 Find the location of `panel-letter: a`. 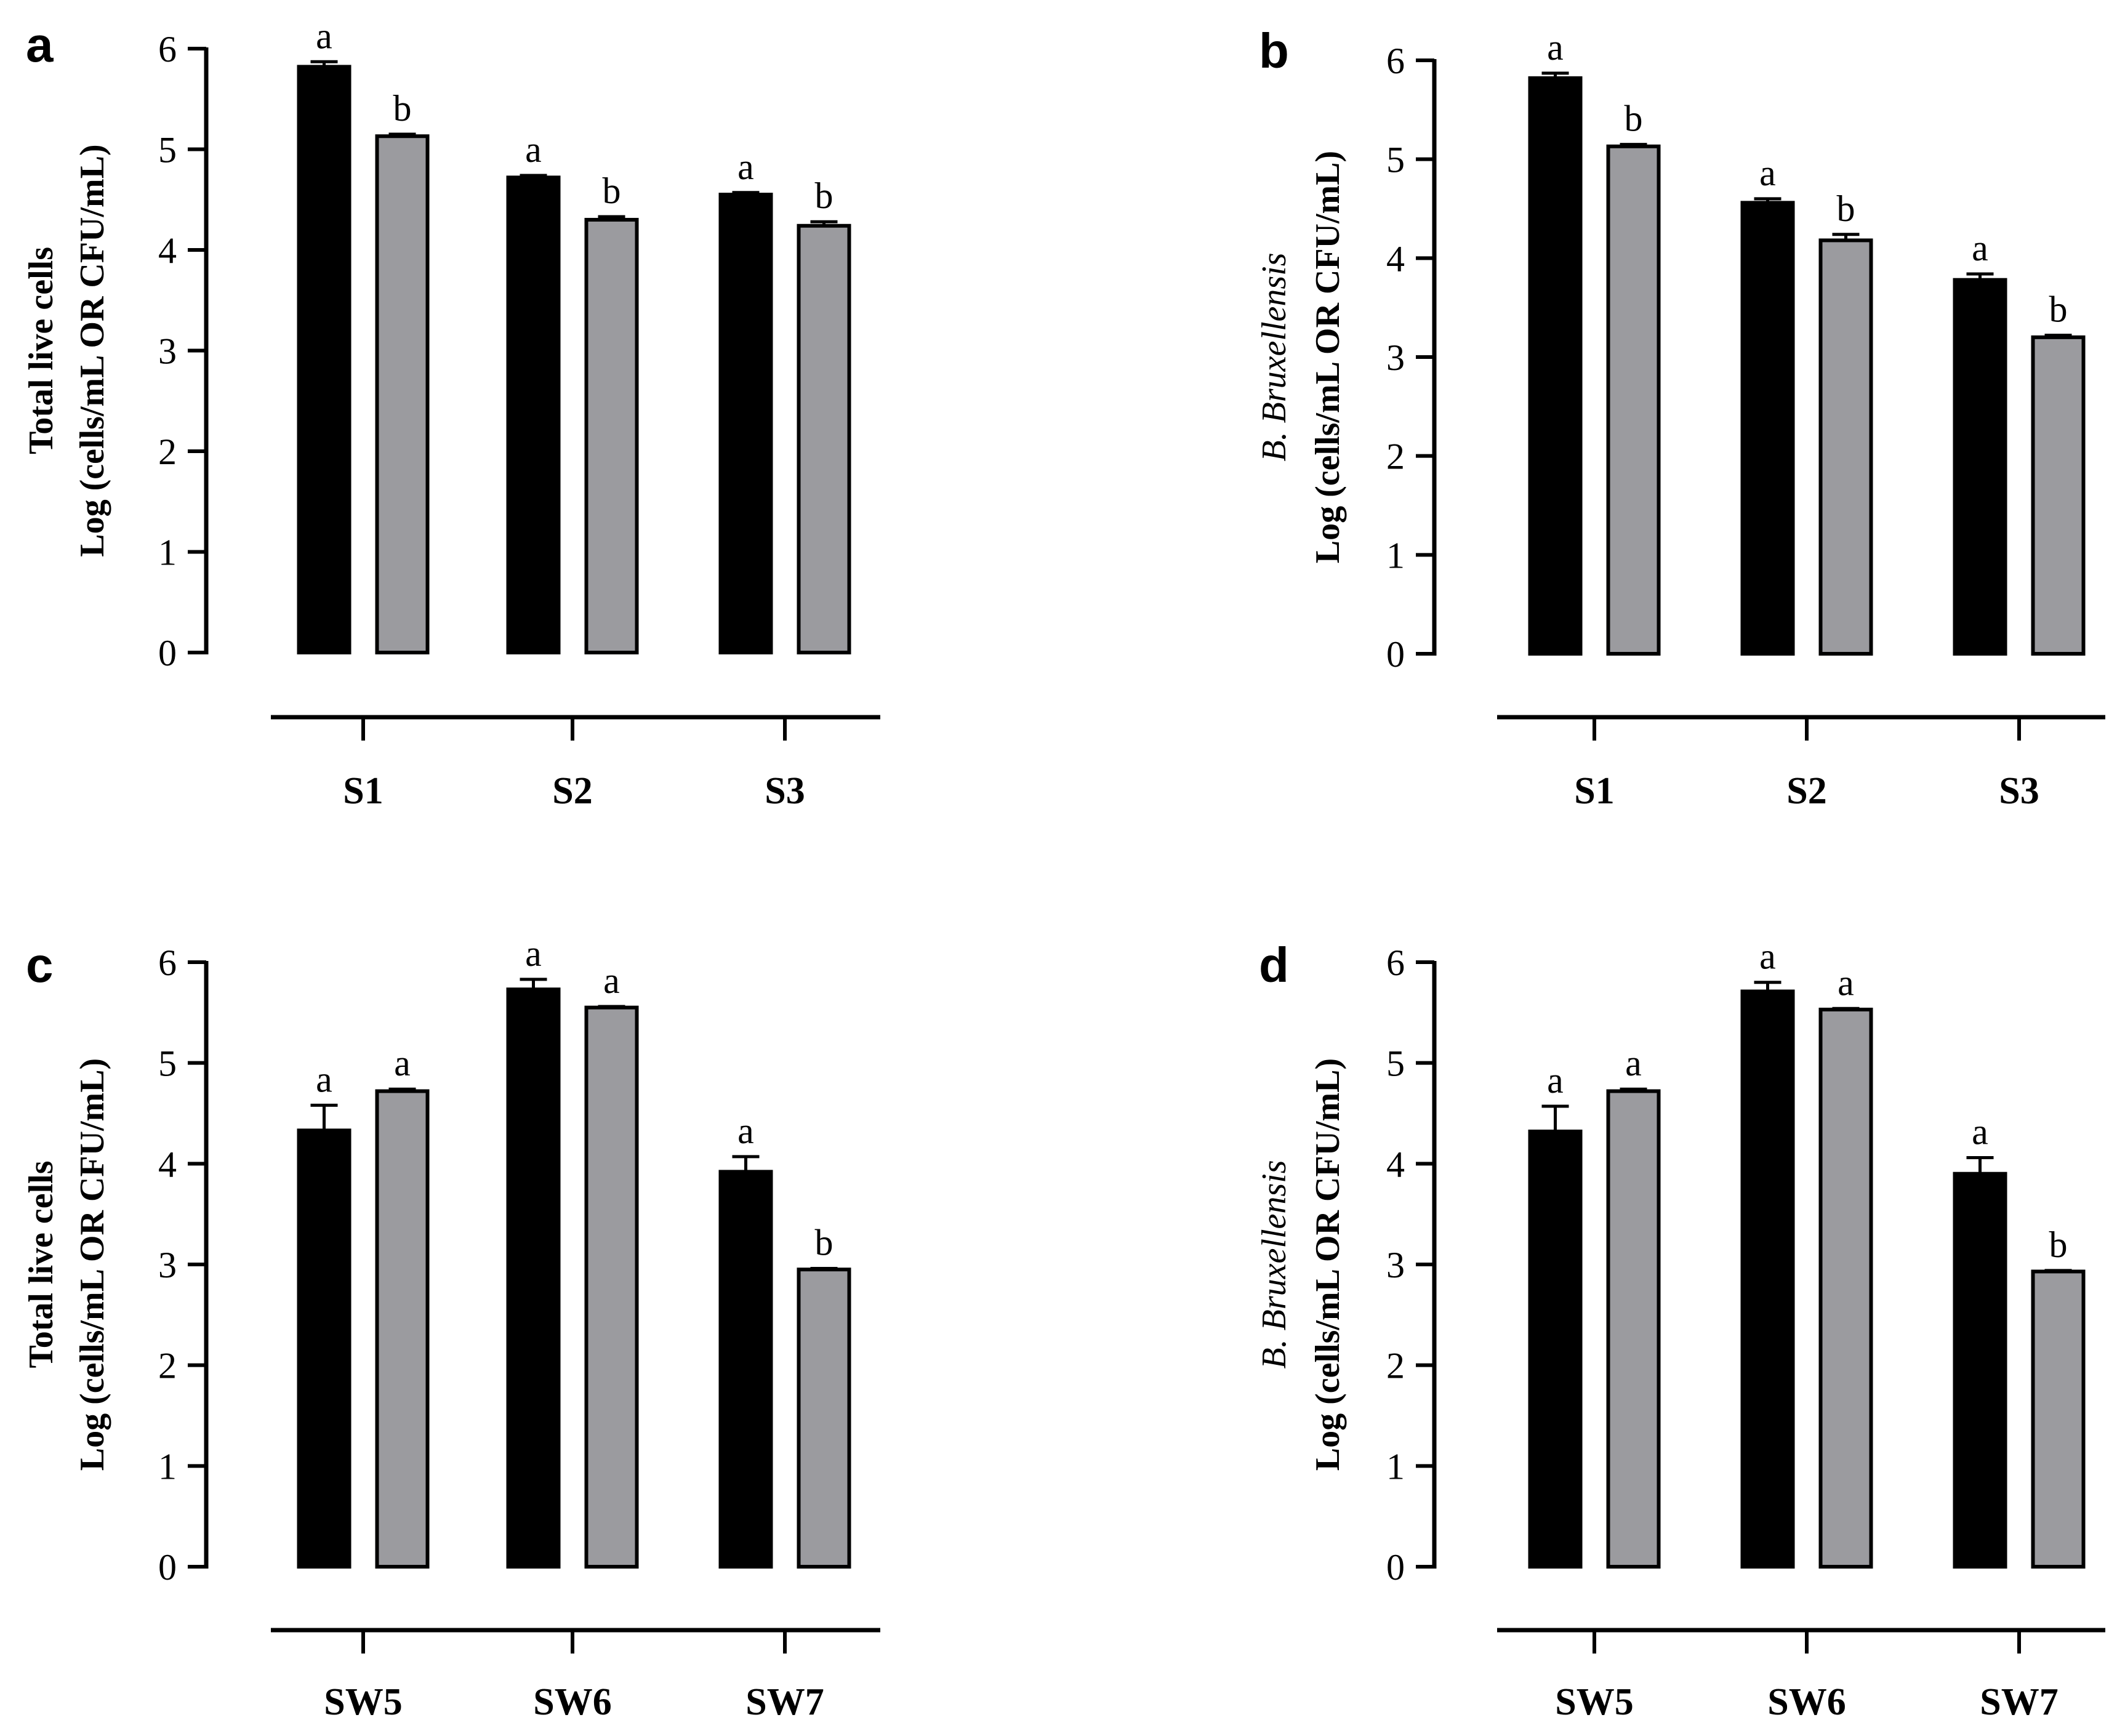

panel-letter: a is located at coordinates (40, 44).